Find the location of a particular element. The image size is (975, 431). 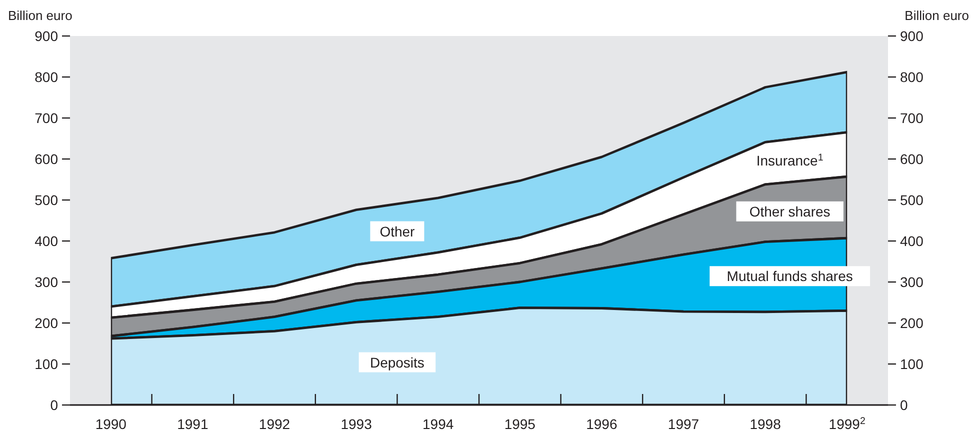

series-label: Insurance$^{1}$ is located at coordinates (790, 160).